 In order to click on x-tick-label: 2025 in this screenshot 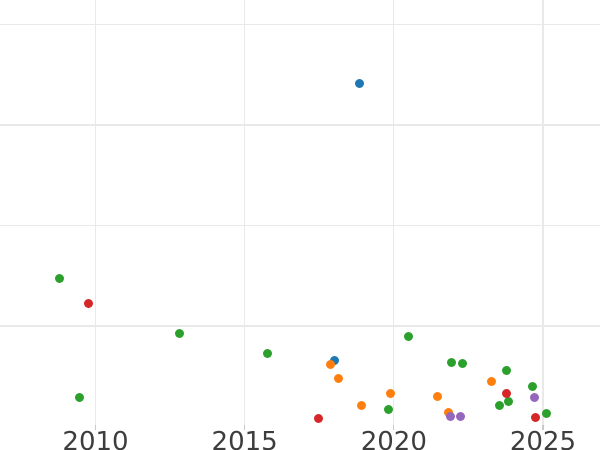, I will do `click(543, 438)`.